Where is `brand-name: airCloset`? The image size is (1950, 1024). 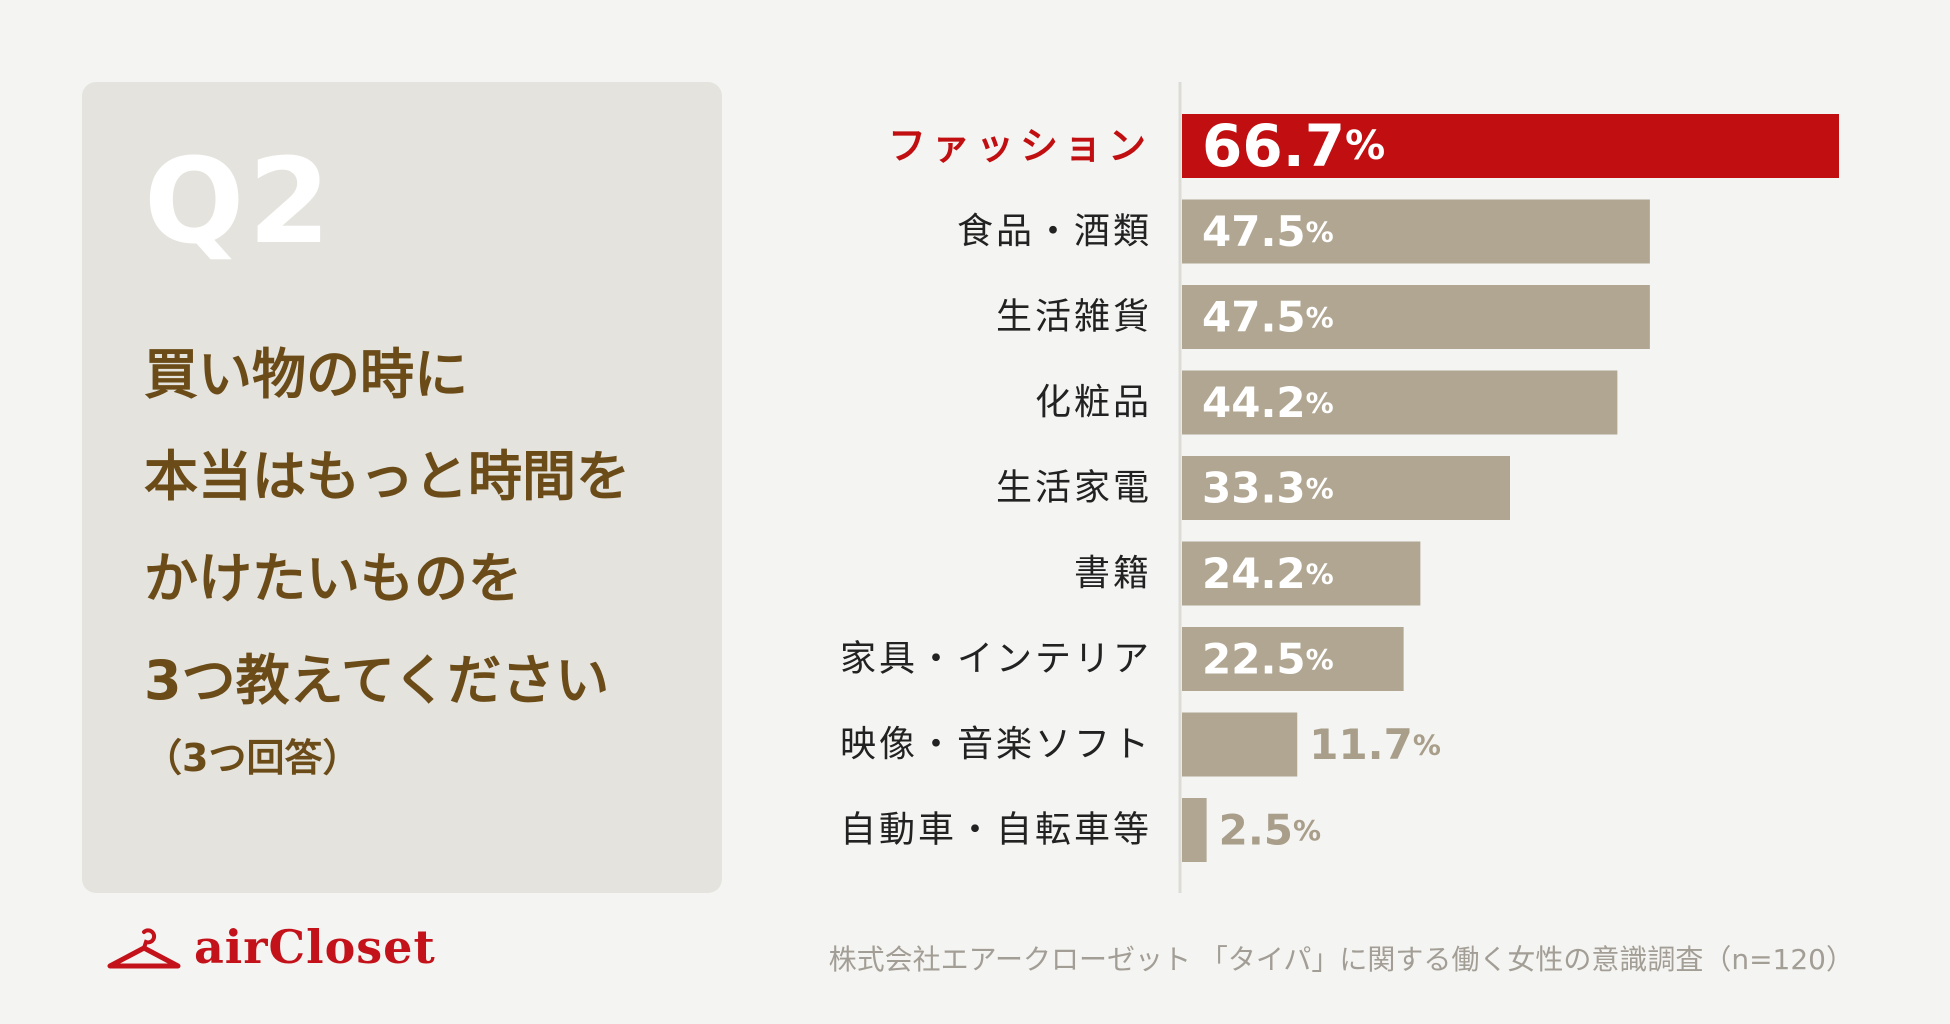
brand-name: airCloset is located at coordinates (315, 947).